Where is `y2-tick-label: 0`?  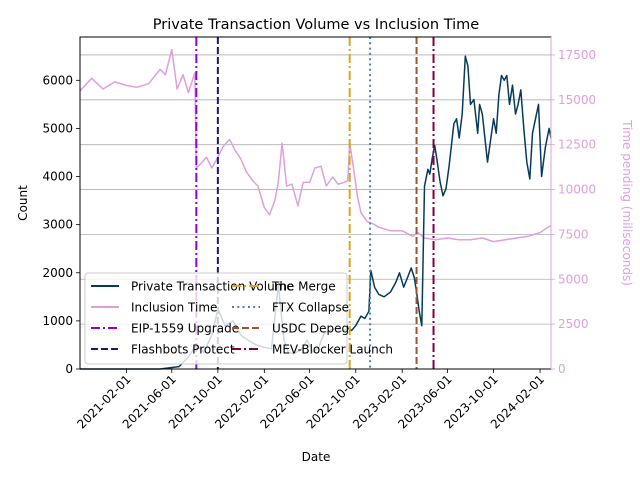
y2-tick-label: 0 is located at coordinates (562, 369).